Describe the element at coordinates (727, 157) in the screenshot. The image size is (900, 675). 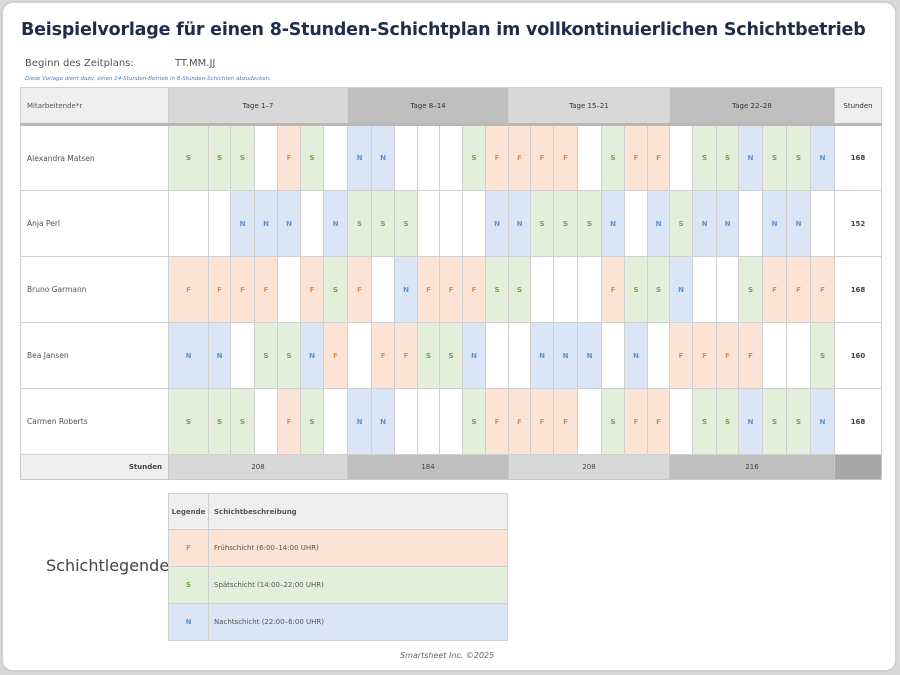
I see `shift-cell-day-24: S` at that location.